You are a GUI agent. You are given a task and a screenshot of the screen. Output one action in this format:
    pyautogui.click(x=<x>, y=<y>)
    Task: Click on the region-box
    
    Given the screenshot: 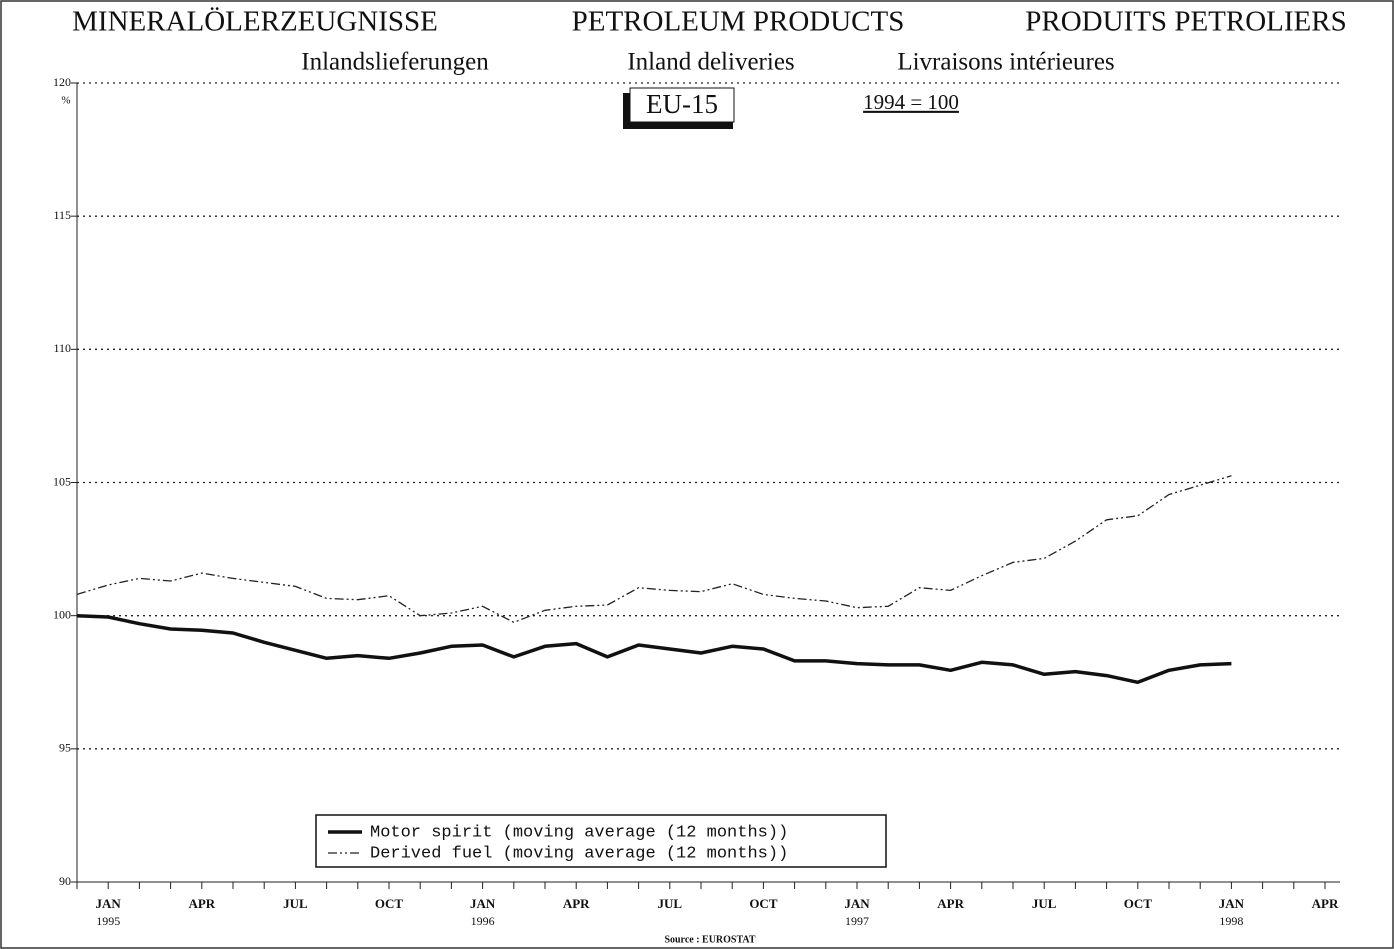 What is the action you would take?
    pyautogui.click(x=682, y=105)
    